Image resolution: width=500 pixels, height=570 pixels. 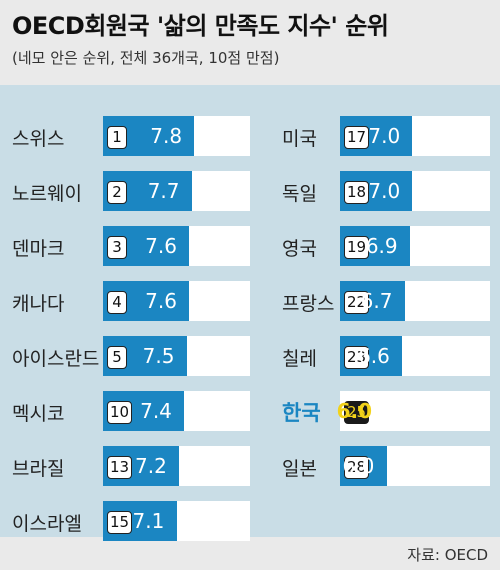 What do you see at coordinates (47, 194) in the screenshot?
I see `category-label: 노르웨이` at bounding box center [47, 194].